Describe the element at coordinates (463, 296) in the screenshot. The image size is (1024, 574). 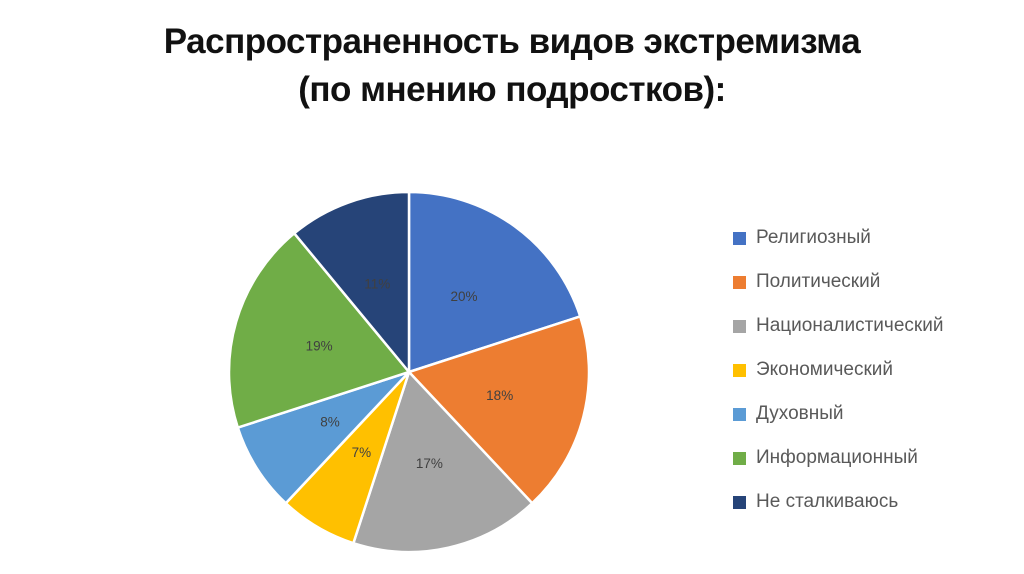
I see `pie-slice-label: 20%` at that location.